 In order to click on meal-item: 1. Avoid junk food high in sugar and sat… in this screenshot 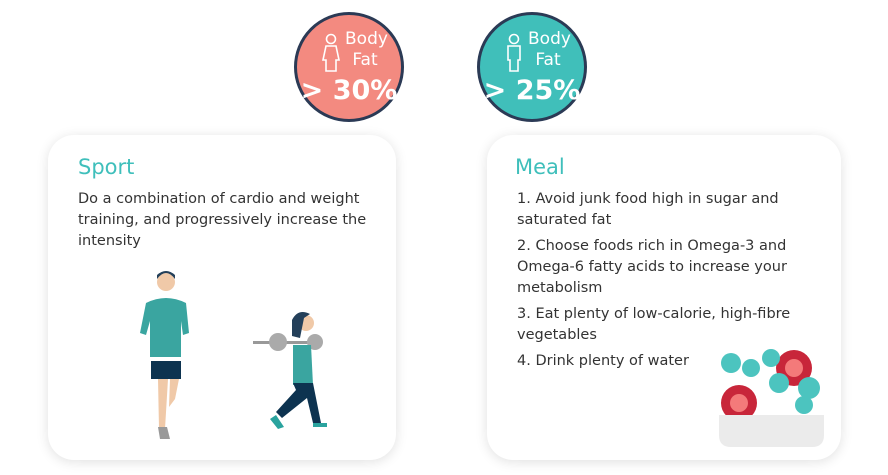, I will do `click(648, 209)`.